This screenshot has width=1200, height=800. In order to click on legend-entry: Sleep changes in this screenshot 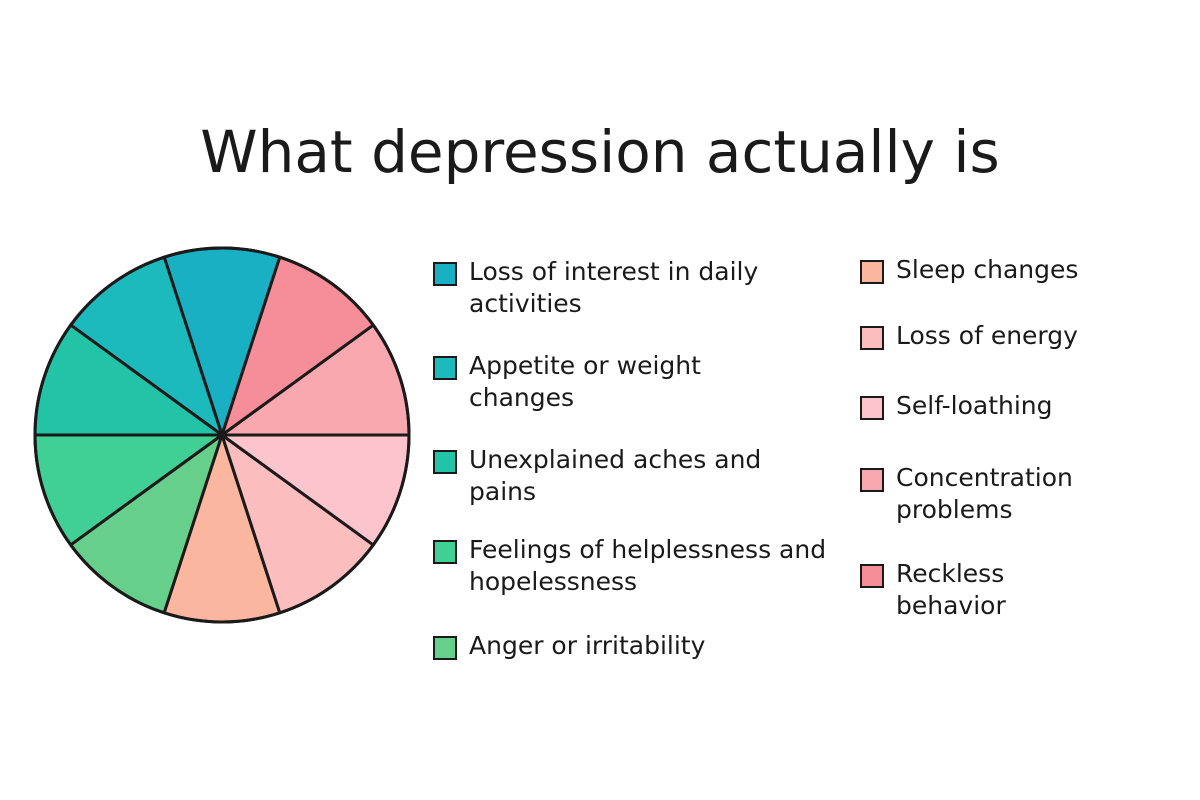, I will do `click(1028, 270)`.